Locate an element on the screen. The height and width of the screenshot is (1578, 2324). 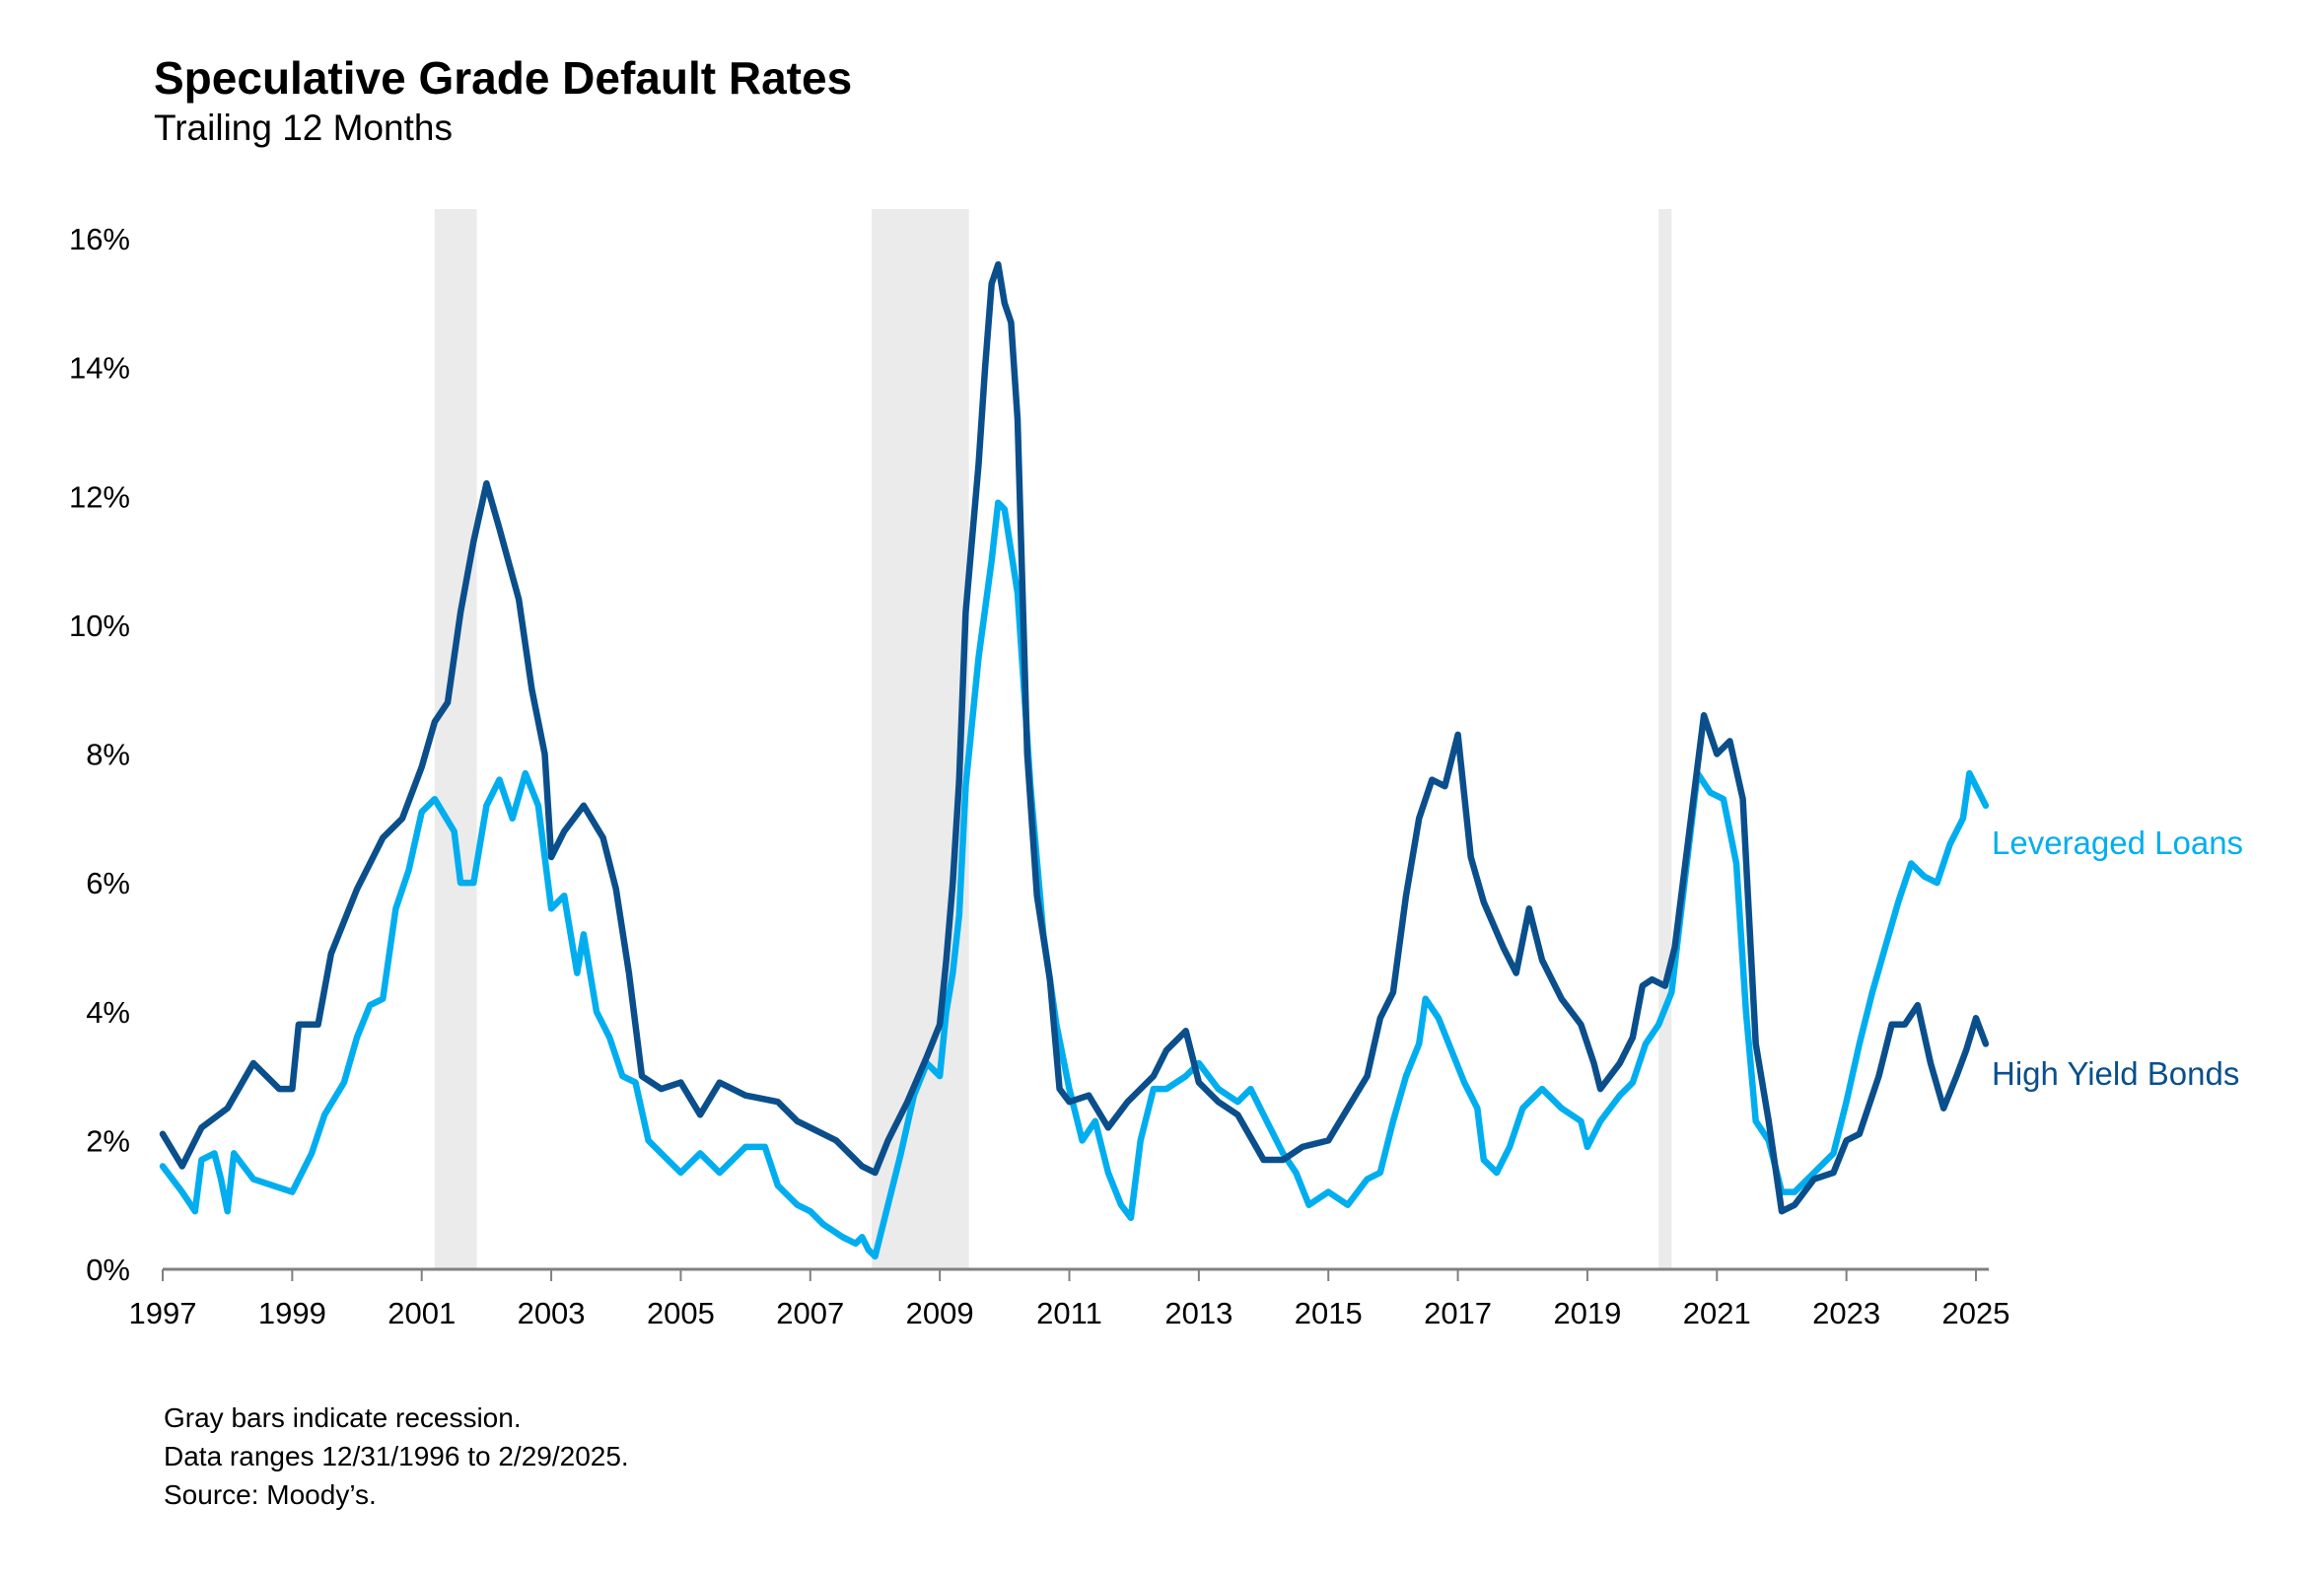
x-tick-label: 2023 is located at coordinates (1846, 1313).